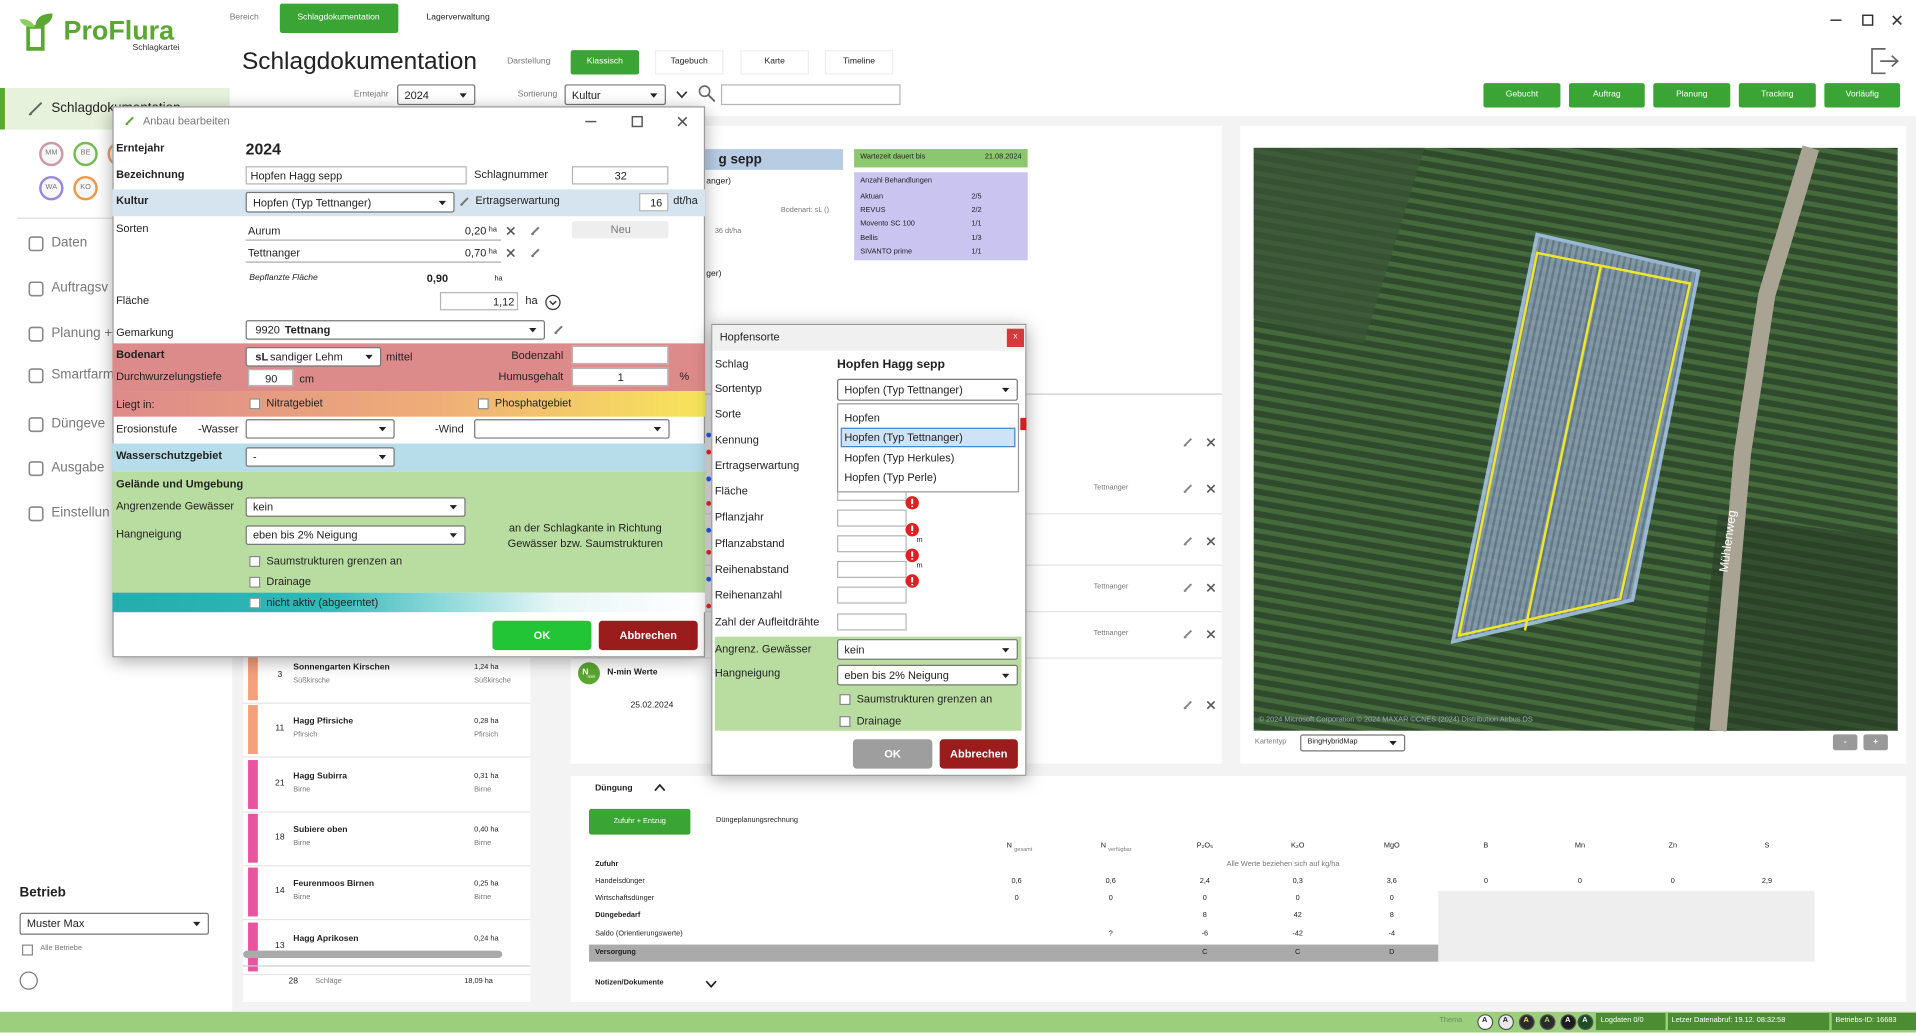  What do you see at coordinates (1015, 338) in the screenshot?
I see `close-button` at bounding box center [1015, 338].